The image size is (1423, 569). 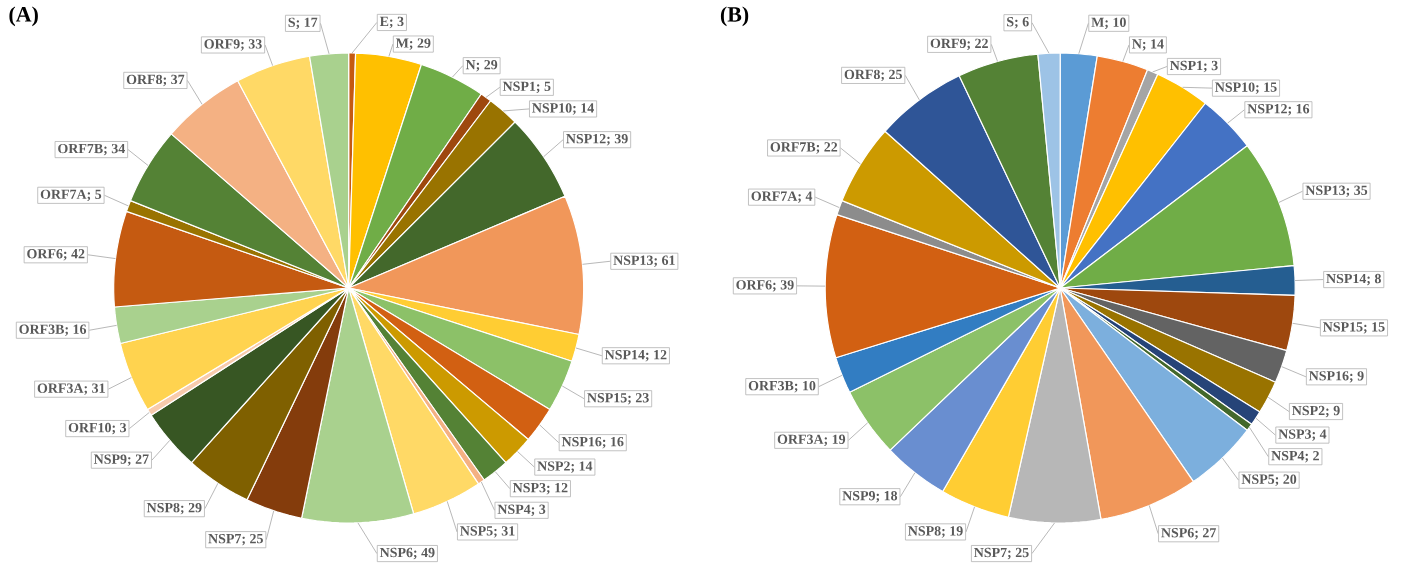 I want to click on slice-label: ORF10, so click(x=89, y=427).